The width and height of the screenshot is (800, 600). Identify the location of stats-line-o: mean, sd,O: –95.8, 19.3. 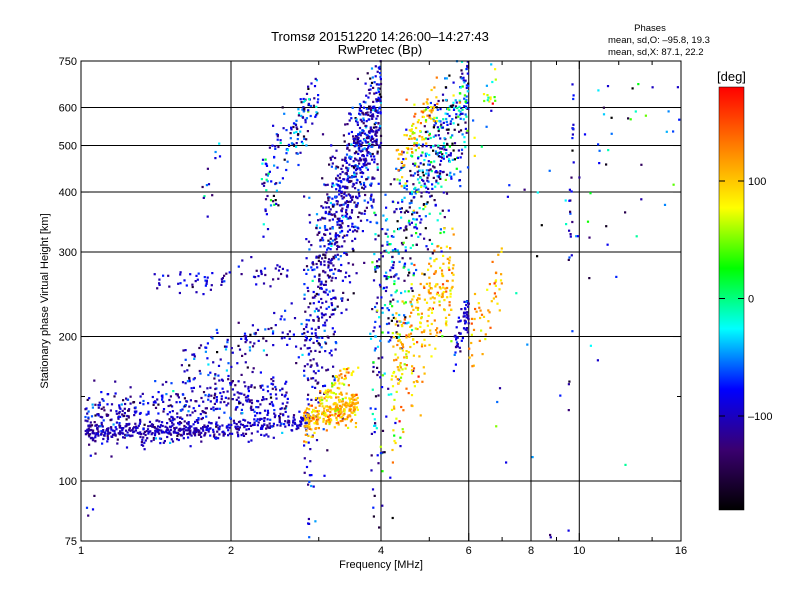
(659, 40).